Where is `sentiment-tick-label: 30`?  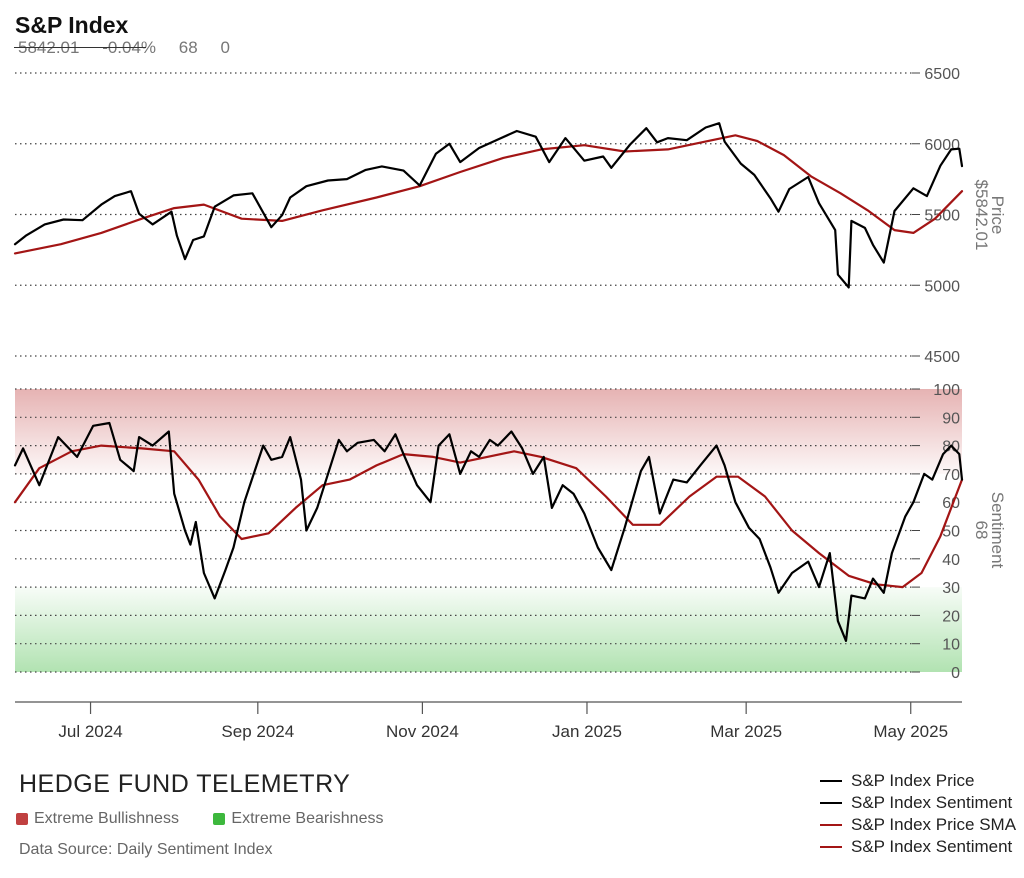 sentiment-tick-label: 30 is located at coordinates (951, 588).